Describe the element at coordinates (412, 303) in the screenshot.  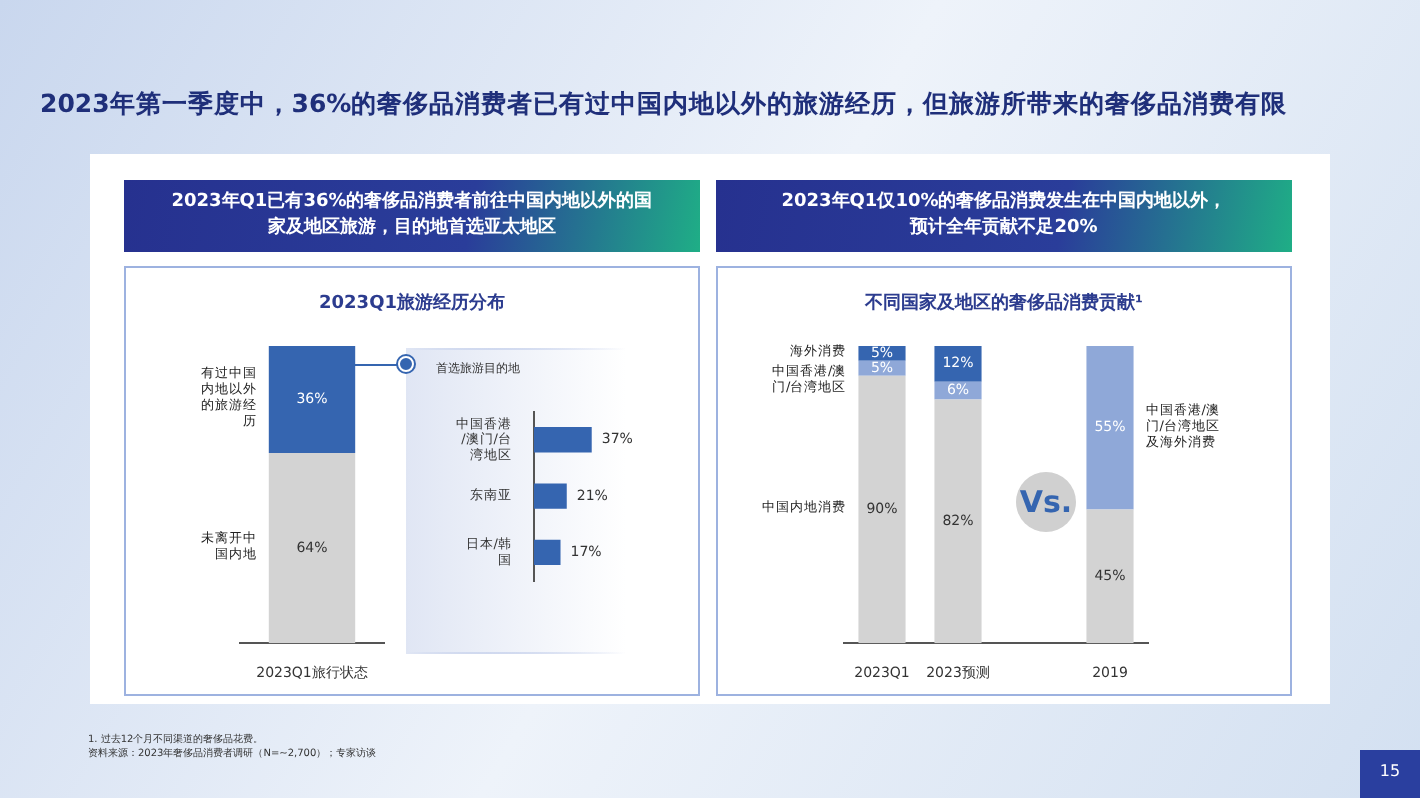
I see `text: 2023Q1旅游经历分布` at that location.